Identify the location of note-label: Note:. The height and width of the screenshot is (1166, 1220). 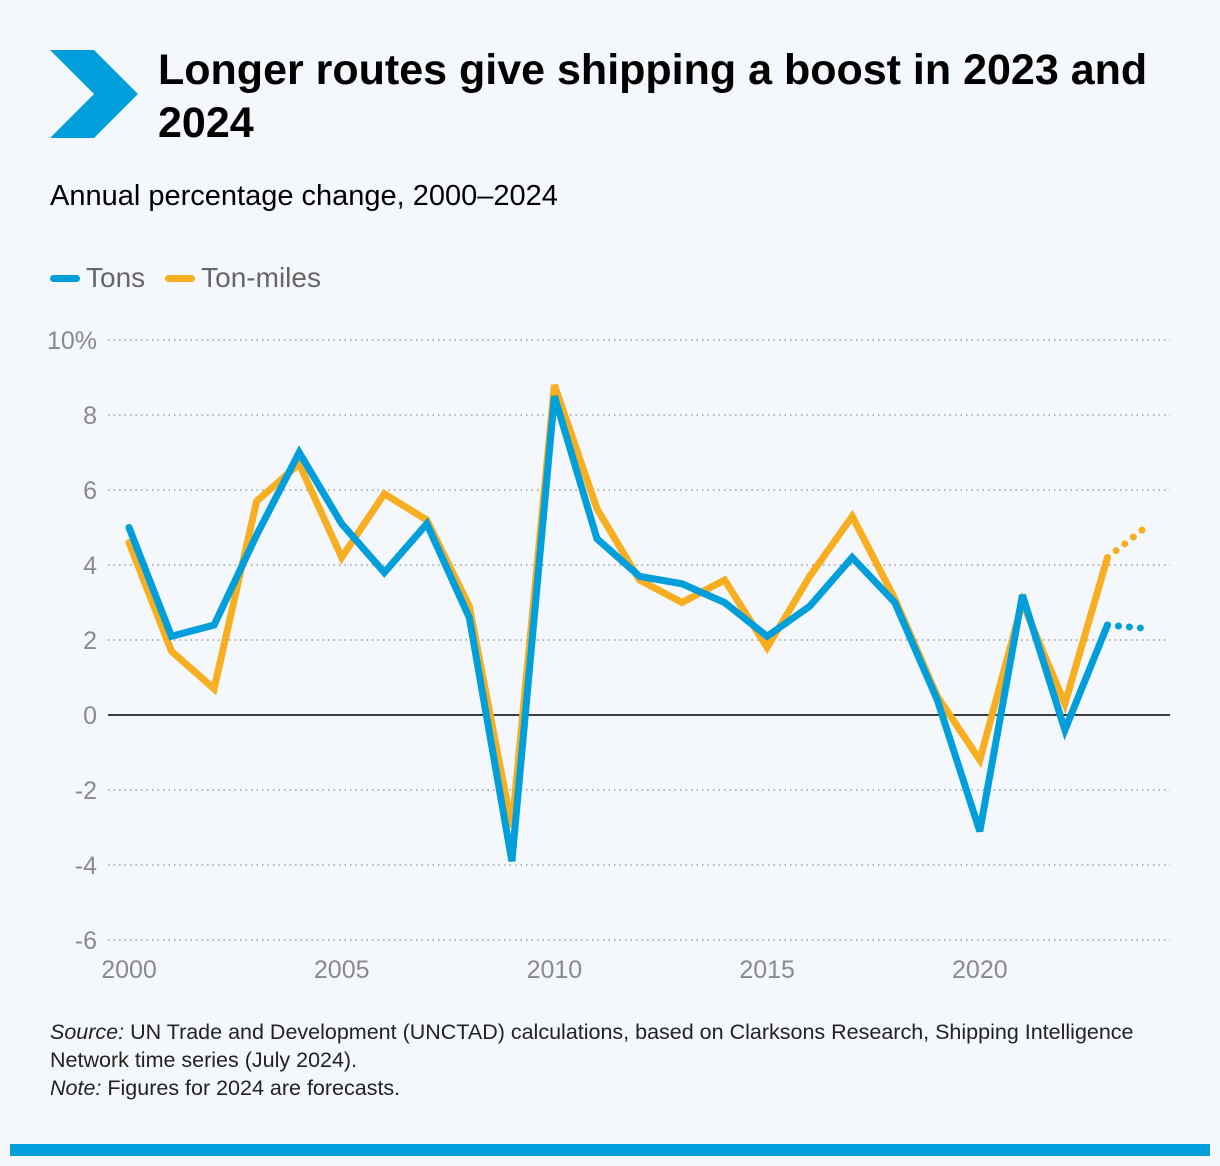
(76, 1088).